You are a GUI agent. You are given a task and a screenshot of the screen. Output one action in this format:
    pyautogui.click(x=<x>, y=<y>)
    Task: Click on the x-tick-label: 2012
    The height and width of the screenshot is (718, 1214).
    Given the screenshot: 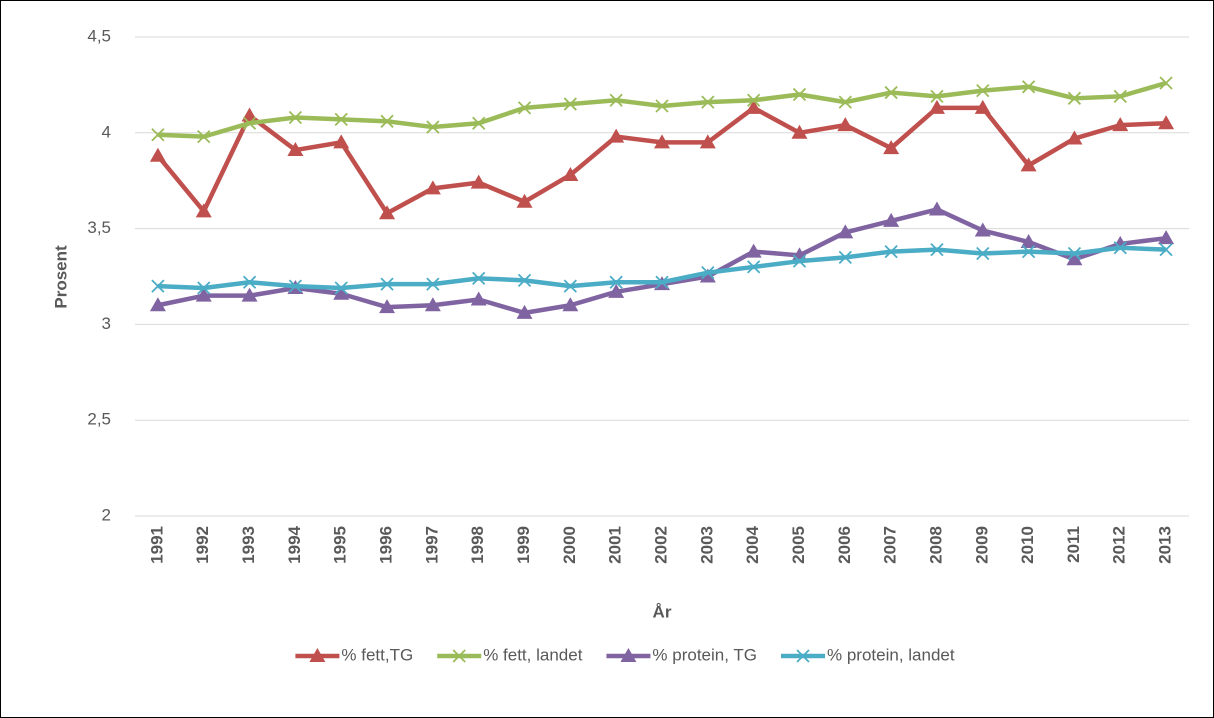 What is the action you would take?
    pyautogui.click(x=1119, y=545)
    